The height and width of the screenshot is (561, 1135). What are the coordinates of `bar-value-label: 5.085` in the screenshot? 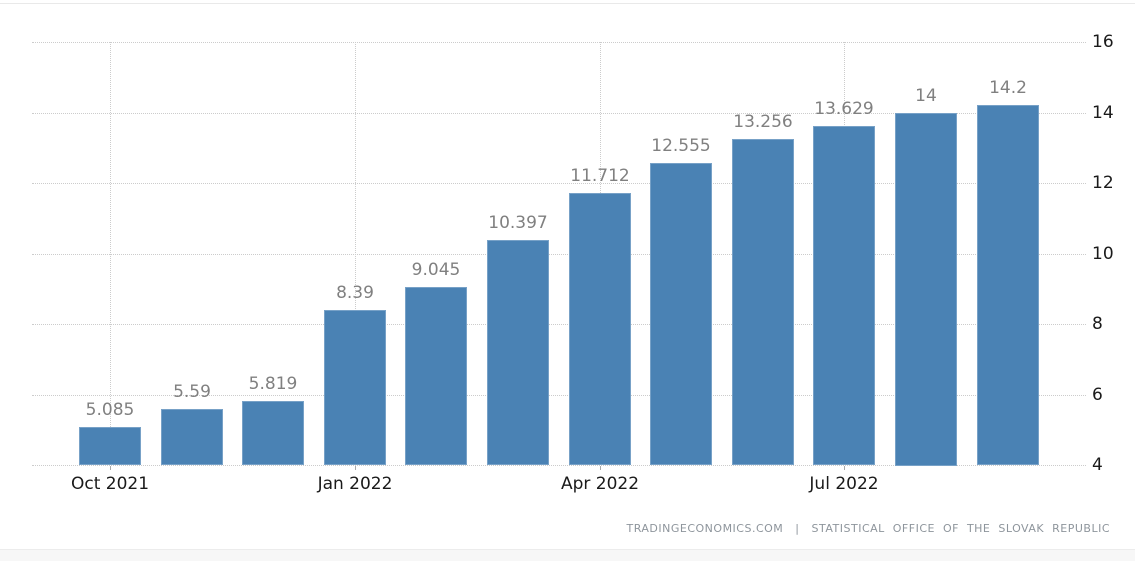 It's located at (110, 410).